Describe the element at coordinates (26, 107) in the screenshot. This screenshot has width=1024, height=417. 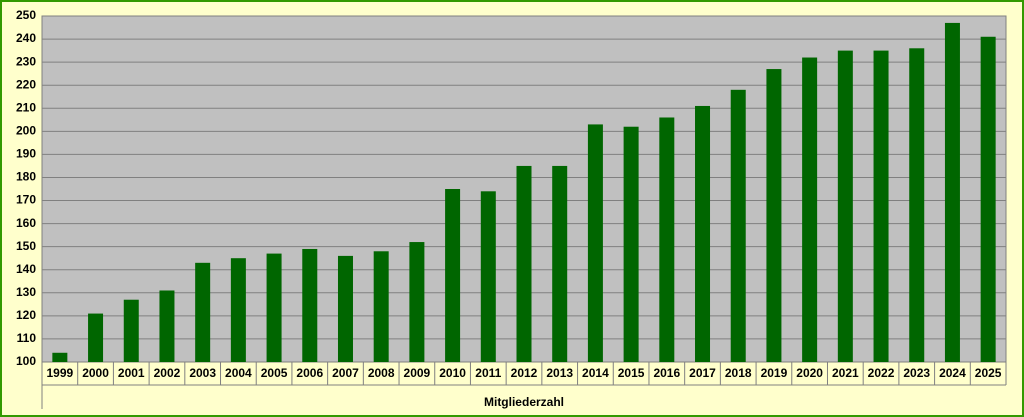
I see `y-tick-label: 210` at that location.